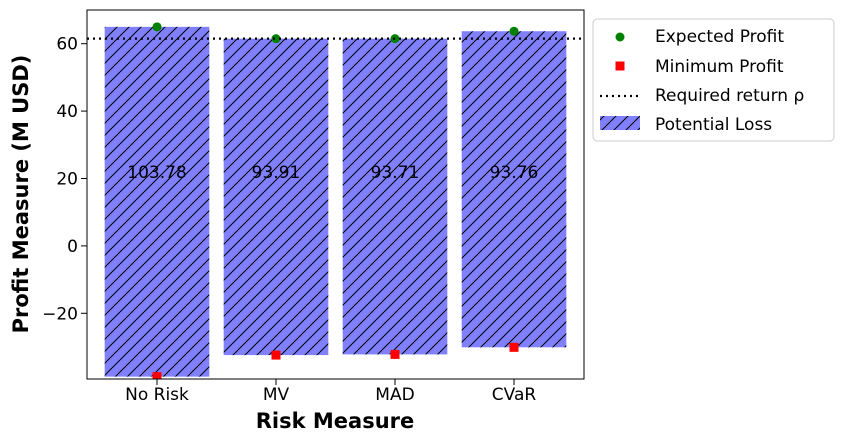 This screenshot has height=443, width=844. I want to click on y-tick-label: 0, so click(72, 247).